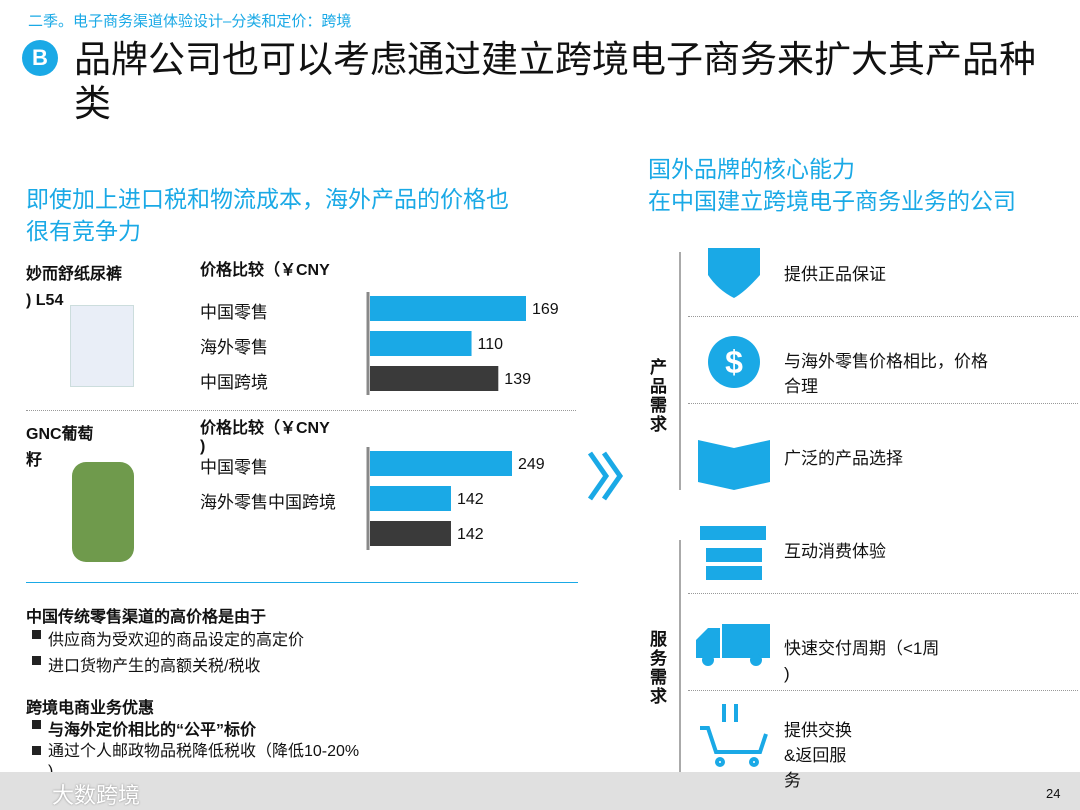  What do you see at coordinates (146, 617) in the screenshot?
I see `reasons-heading: 中国传统零售渠道的高价格是由于` at bounding box center [146, 617].